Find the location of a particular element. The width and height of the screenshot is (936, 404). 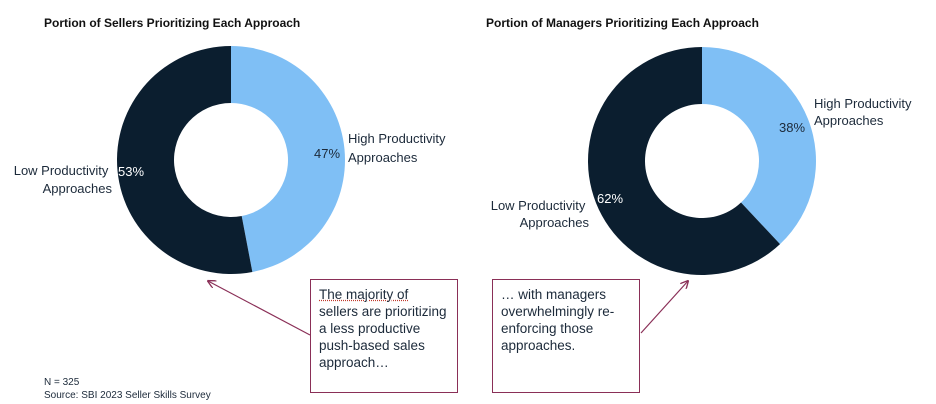

managers-slice-high is located at coordinates (759, 146).